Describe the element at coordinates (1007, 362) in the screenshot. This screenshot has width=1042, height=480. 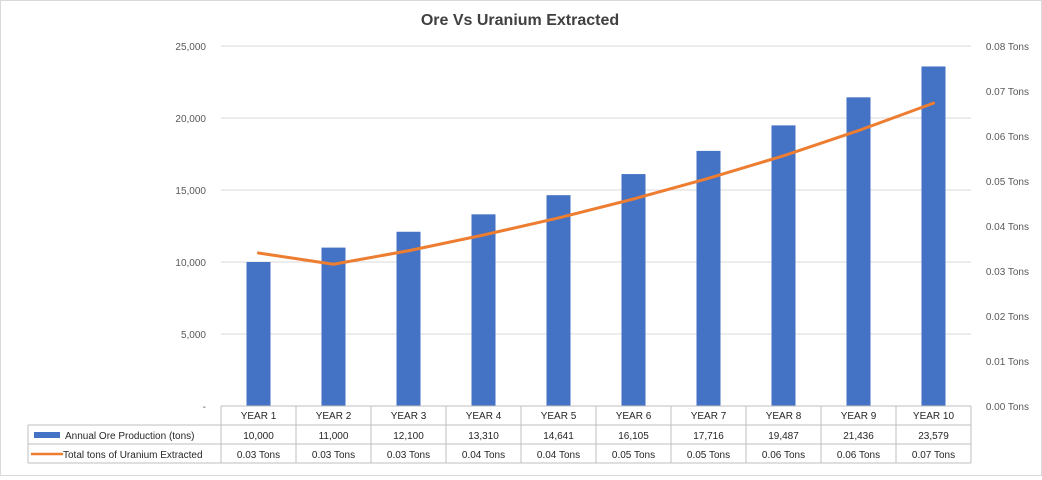
I see `right-axis-tick-label: 0.01 Tons` at that location.